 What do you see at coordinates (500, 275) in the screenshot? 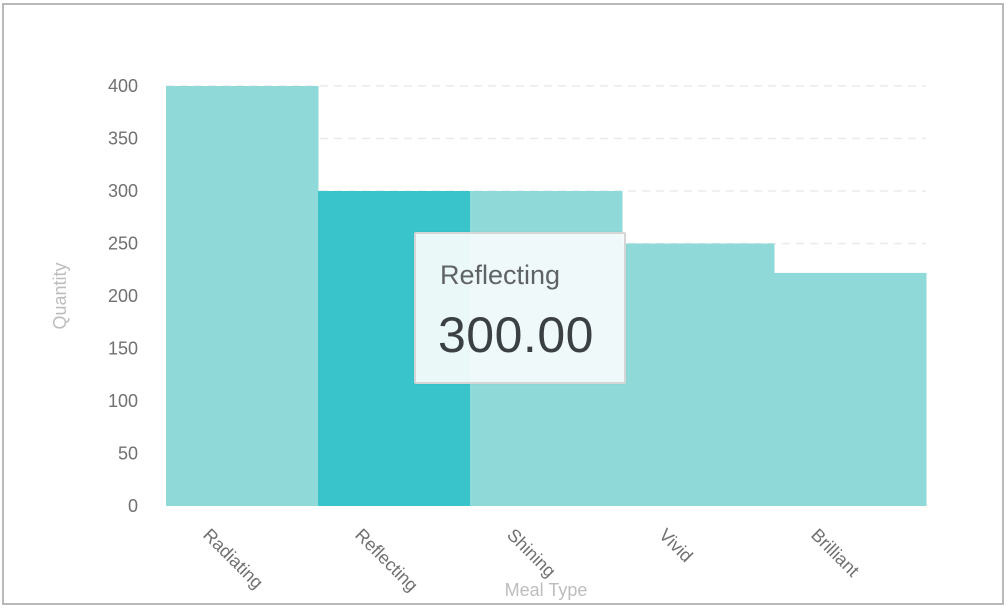
I see `tooltip-label: Reflecting` at bounding box center [500, 275].